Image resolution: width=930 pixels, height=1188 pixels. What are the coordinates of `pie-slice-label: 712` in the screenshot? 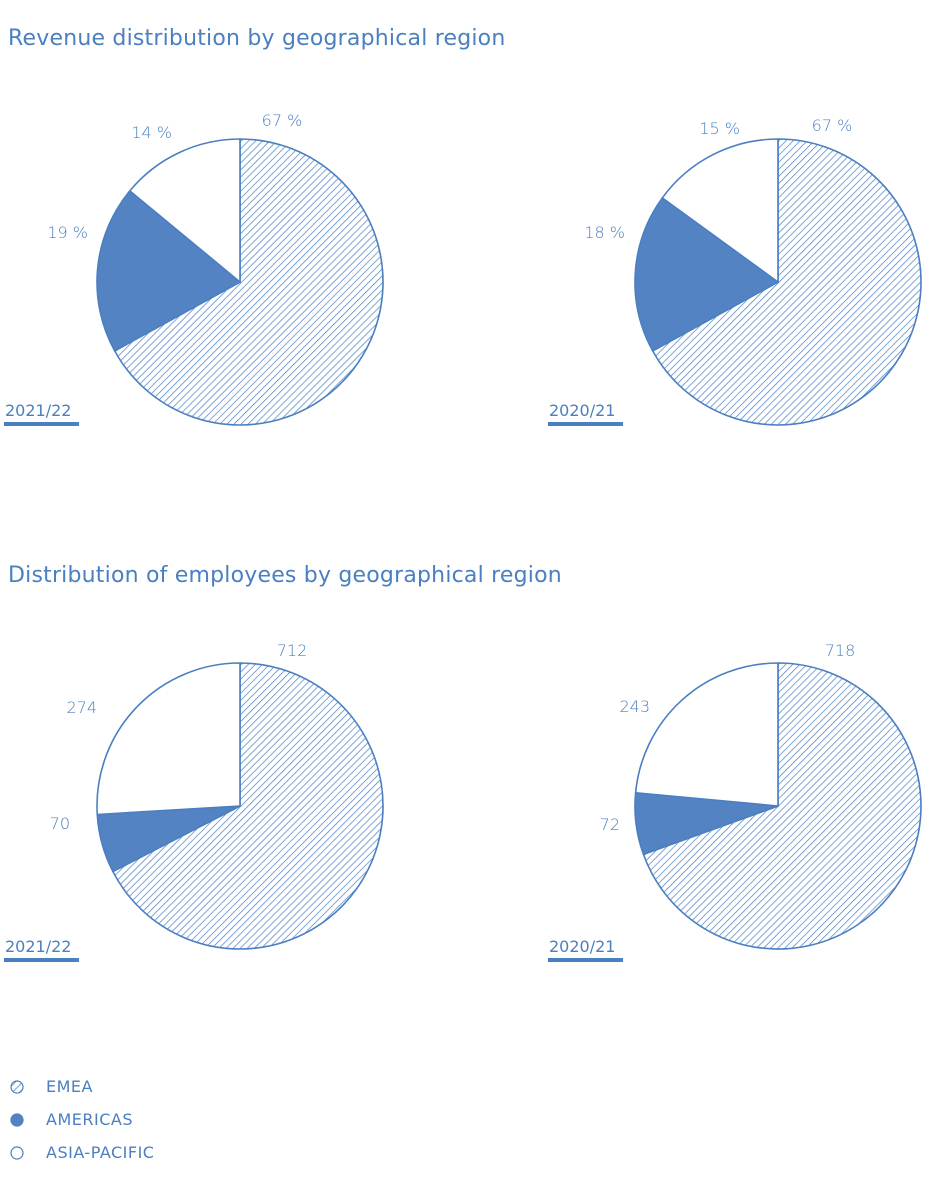 It's located at (292, 650).